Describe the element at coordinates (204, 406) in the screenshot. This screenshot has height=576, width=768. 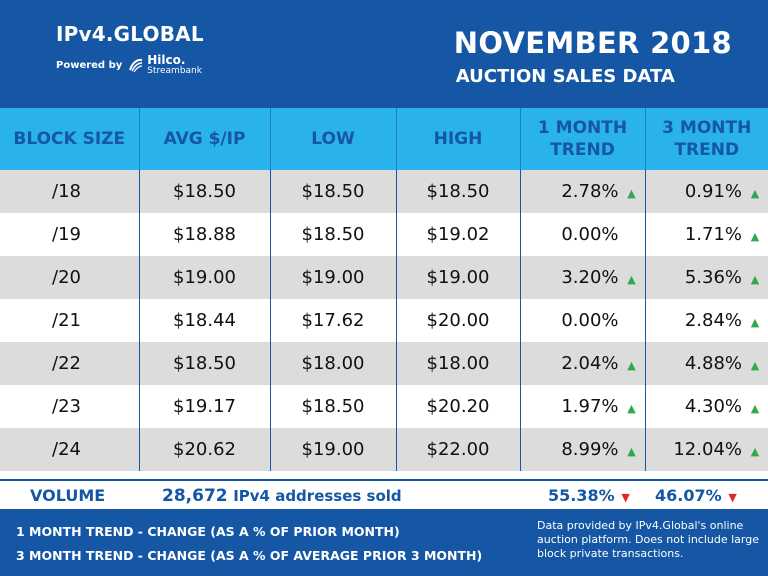
I see `cell-avg: $19.17` at that location.